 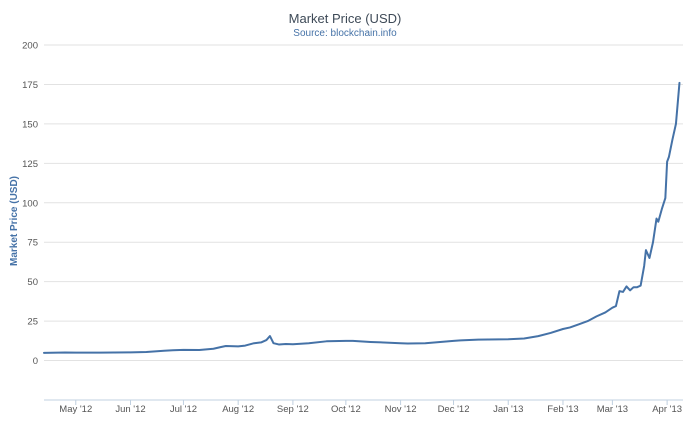 What do you see at coordinates (562, 409) in the screenshot?
I see `x-tick-label: Feb '13` at bounding box center [562, 409].